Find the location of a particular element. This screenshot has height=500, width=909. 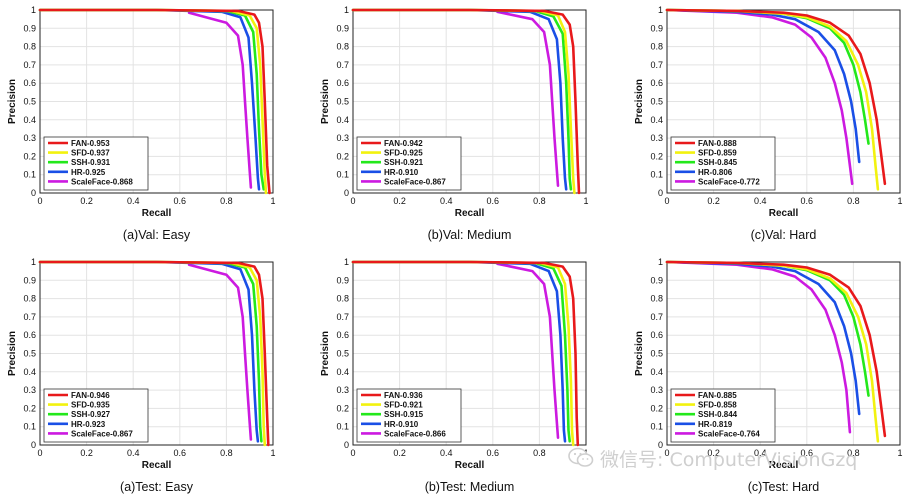

legend-label: HR-0.910 is located at coordinates (401, 424).